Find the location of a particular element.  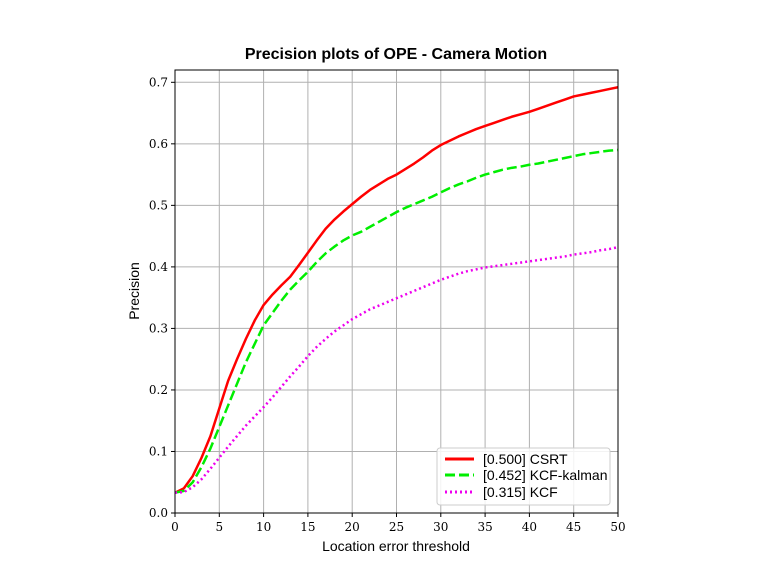

chart-title: Precision plots of OPE - Camera Motion is located at coordinates (396, 54).